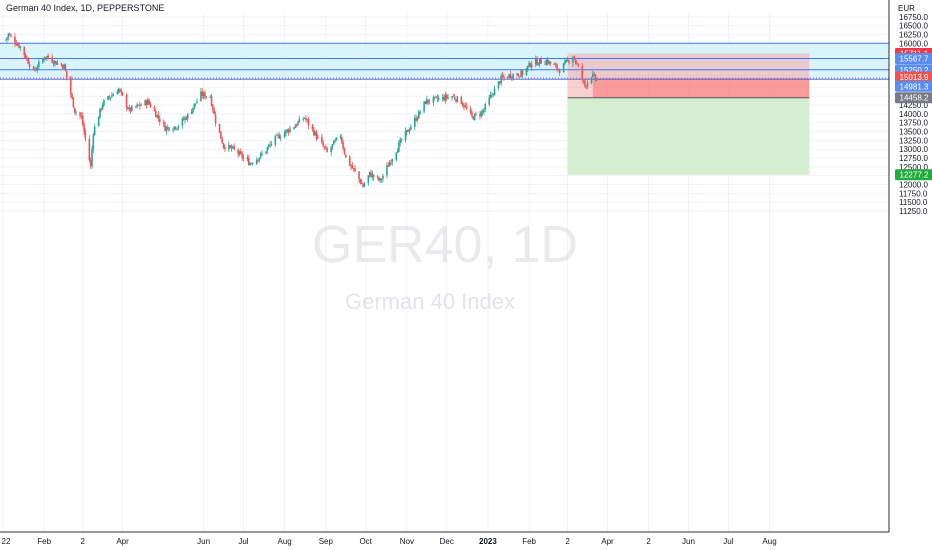 This screenshot has height=550, width=932. I want to click on x-tick-label: Feb, so click(529, 541).